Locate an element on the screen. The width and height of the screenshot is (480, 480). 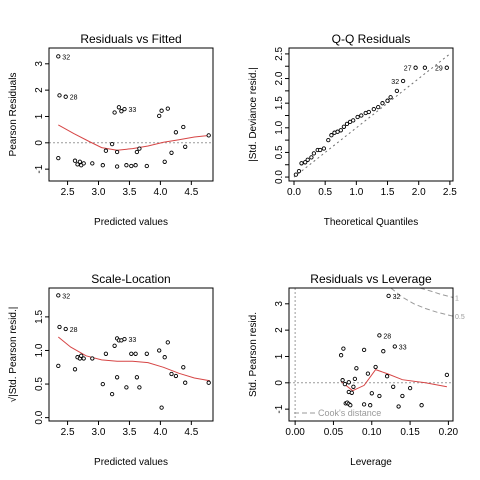
scale-location-x-tick-label: 4.5 is located at coordinates (191, 432).